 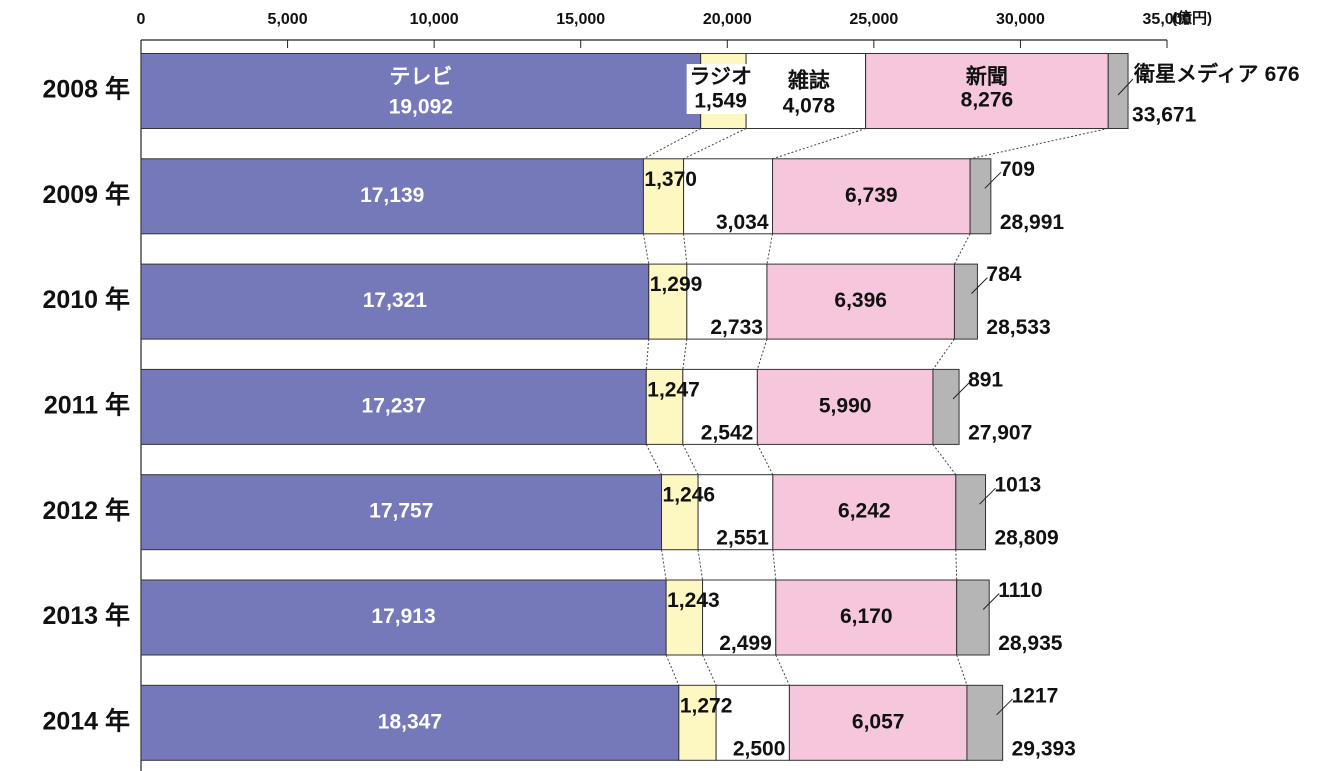 What do you see at coordinates (434, 19) in the screenshot?
I see `x-tick-label: 10,000` at bounding box center [434, 19].